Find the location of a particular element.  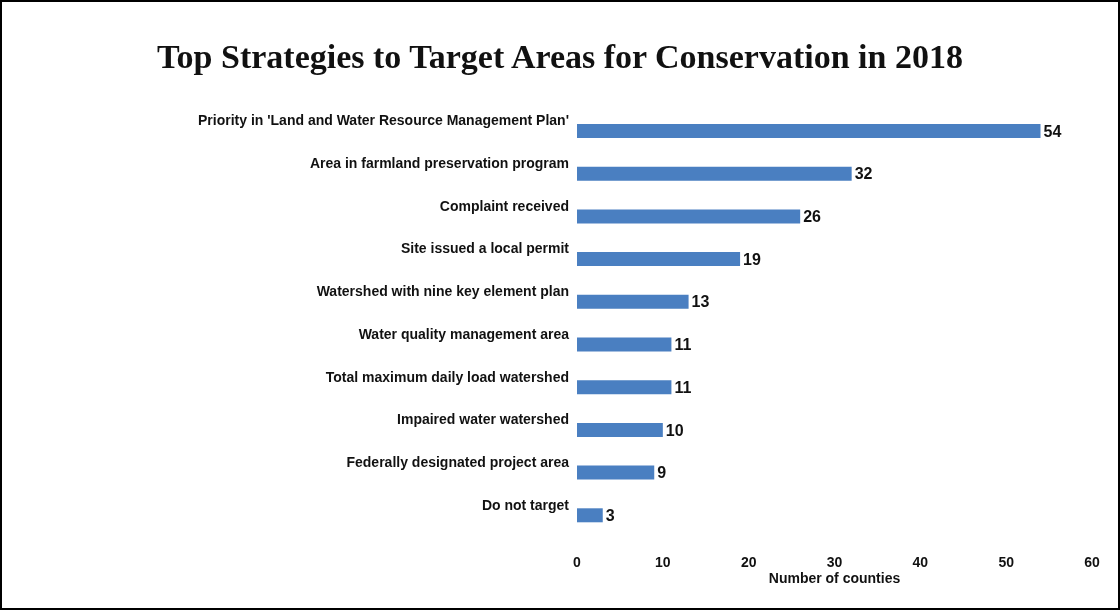

x-tick-label: 10 is located at coordinates (663, 561).